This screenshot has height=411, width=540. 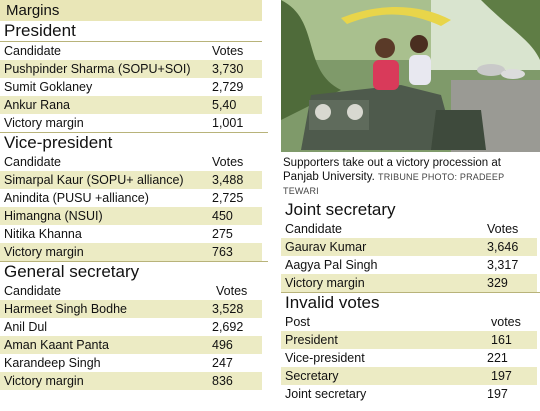 I want to click on table-row: Aagya Pal Singh 3,317, so click(x=409, y=265).